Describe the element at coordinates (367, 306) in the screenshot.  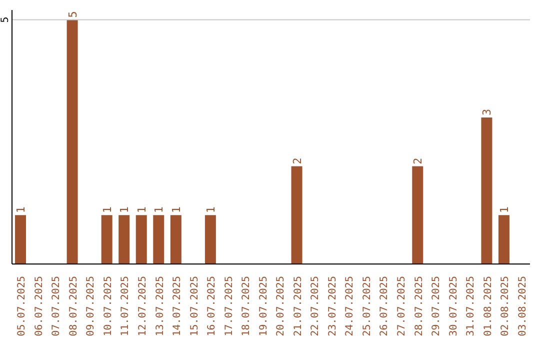
I see `x-tick-label: 25.07.2025` at that location.